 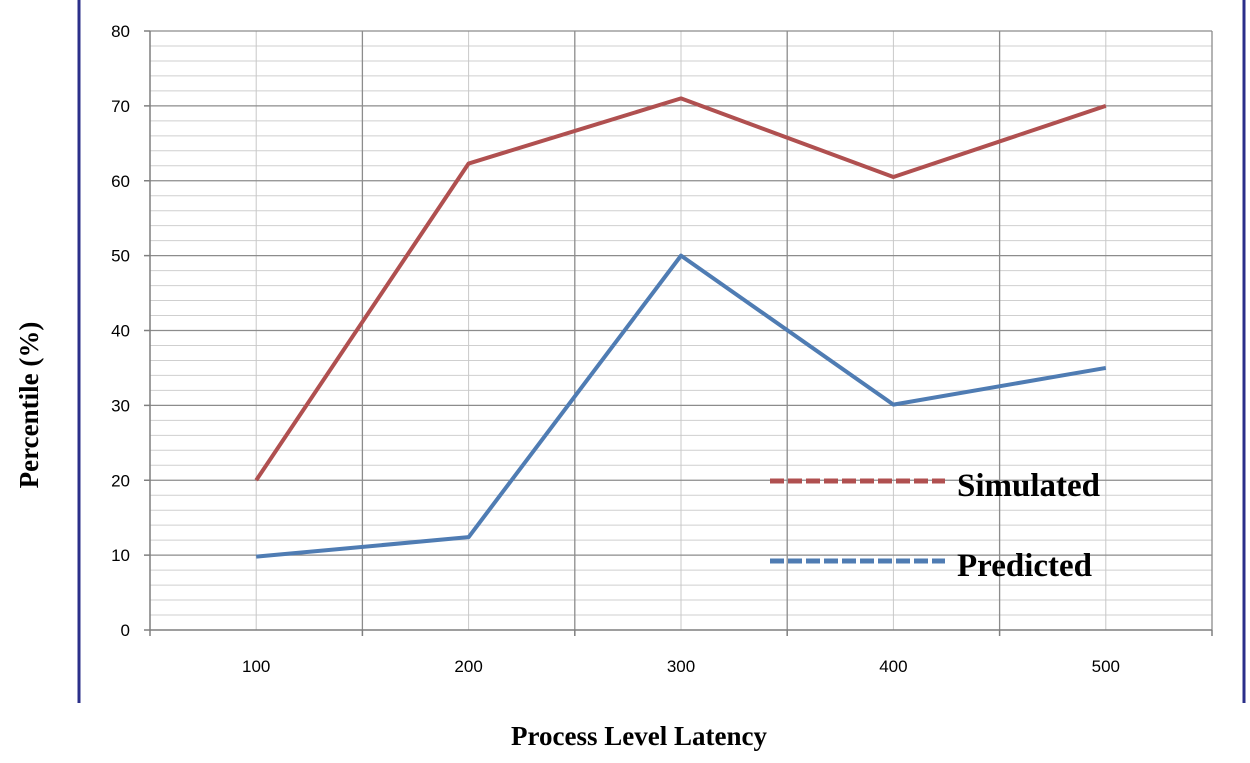 I want to click on legend: Simulated Predicted, so click(x=935, y=526).